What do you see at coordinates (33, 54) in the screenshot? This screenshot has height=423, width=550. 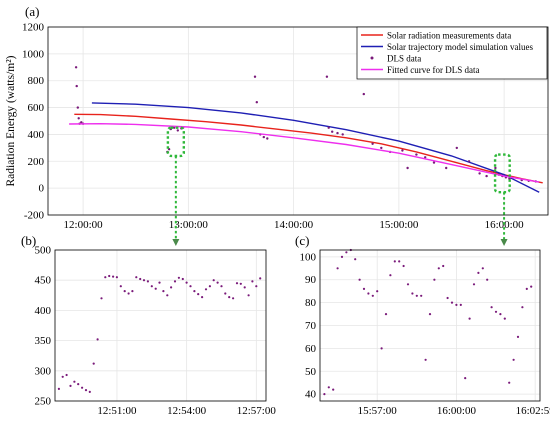 I see `y-tick-label: 1000` at bounding box center [33, 54].